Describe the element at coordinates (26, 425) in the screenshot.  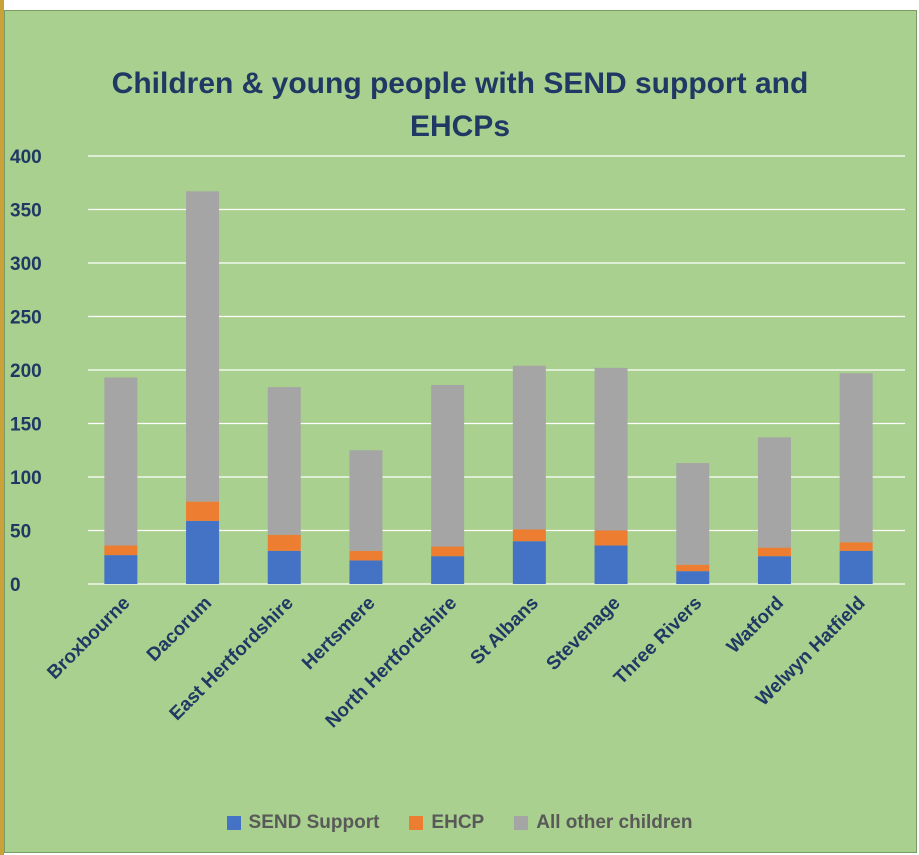
I see `y-tick-label: 150` at that location.